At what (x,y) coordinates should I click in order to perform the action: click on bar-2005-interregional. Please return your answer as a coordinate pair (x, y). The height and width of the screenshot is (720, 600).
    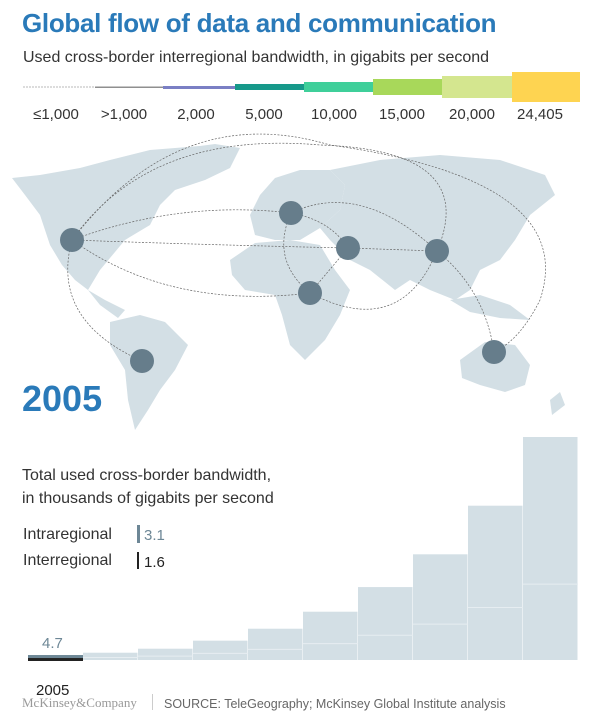
    Looking at the image, I should click on (55, 659).